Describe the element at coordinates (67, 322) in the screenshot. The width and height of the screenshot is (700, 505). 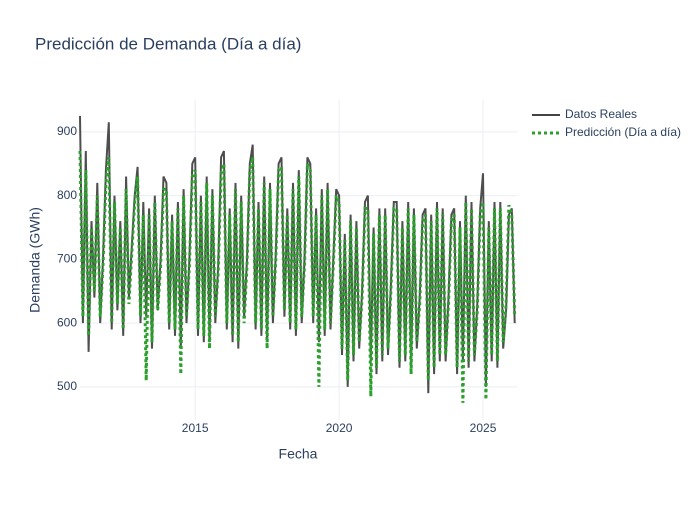
I see `y-tick-label: 600` at that location.